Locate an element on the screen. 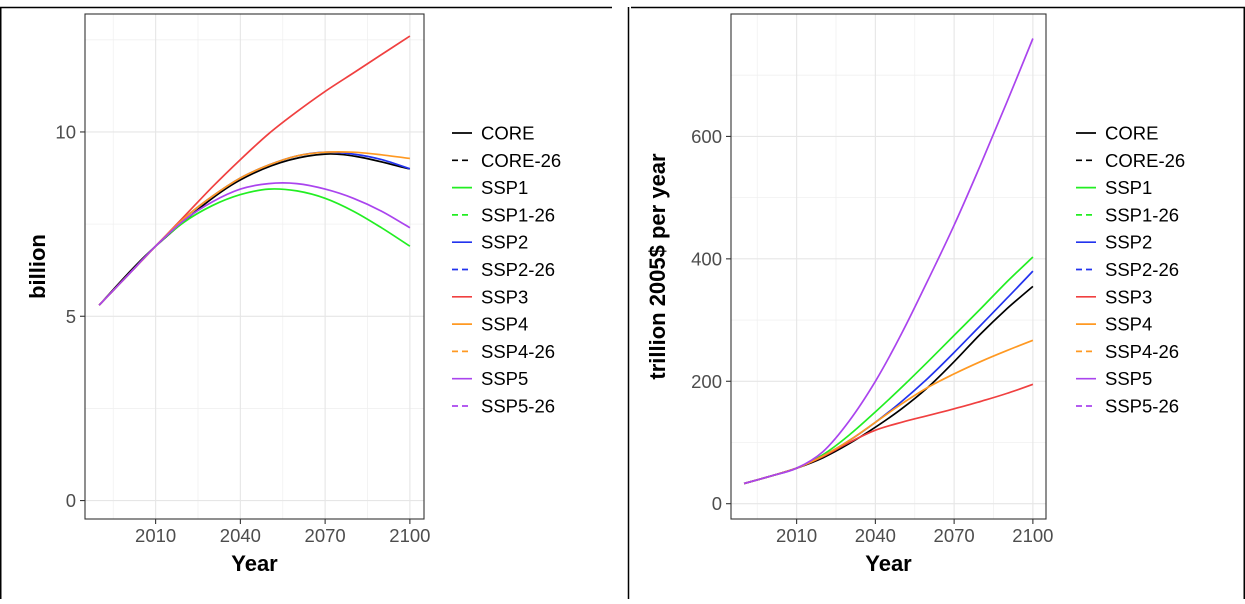  series-line-ssp5 is located at coordinates (254, 244).